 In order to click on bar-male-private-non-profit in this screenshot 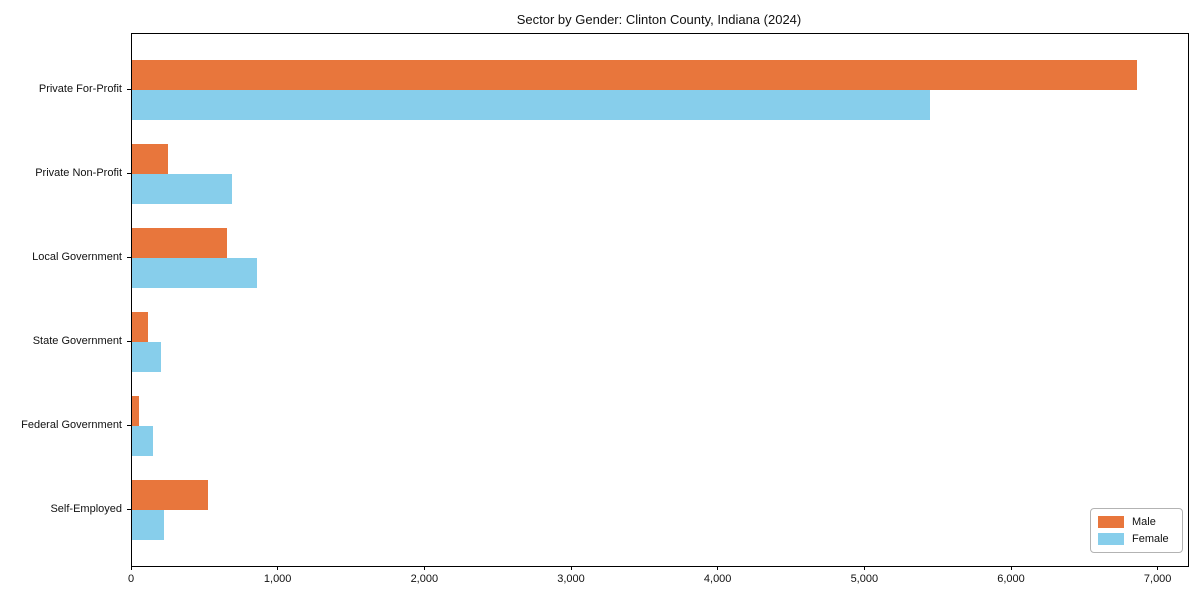, I will do `click(150, 159)`.